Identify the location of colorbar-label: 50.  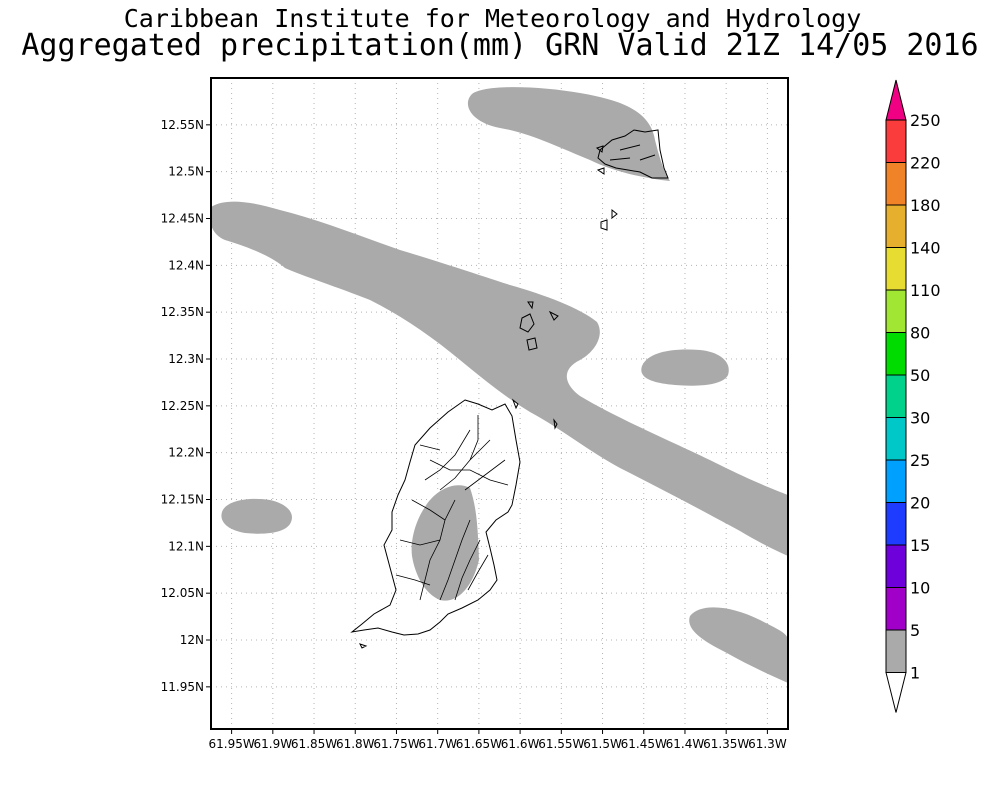
(920, 375).